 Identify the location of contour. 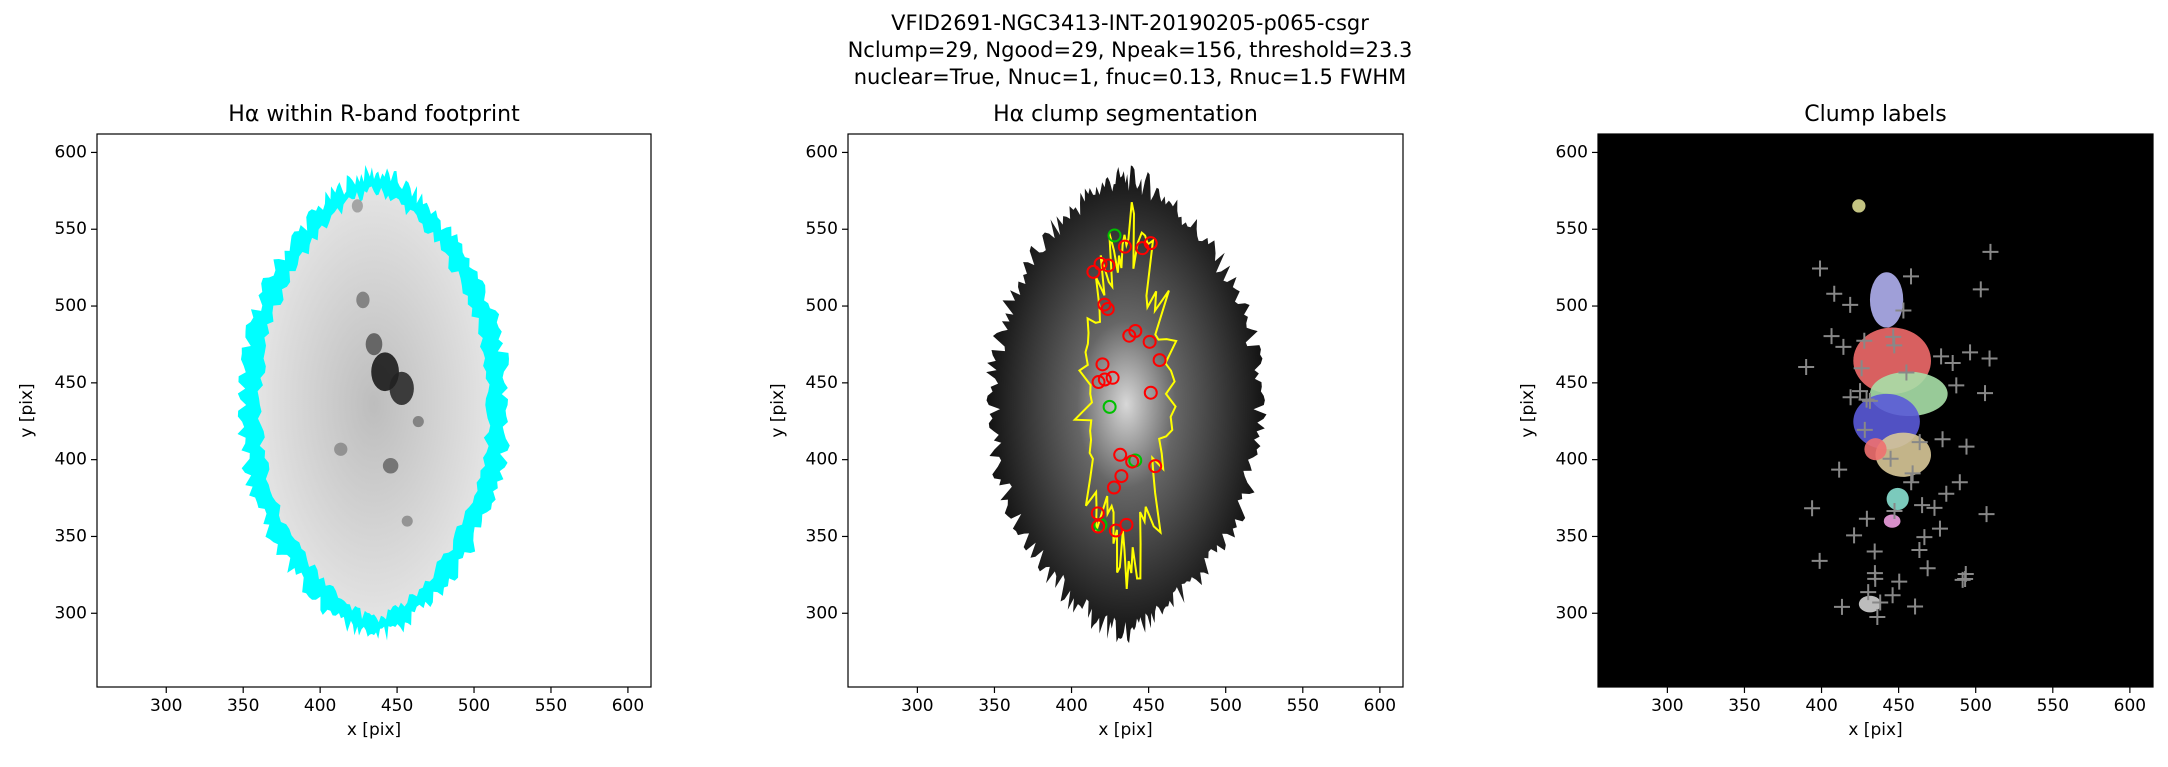
(1125, 395).